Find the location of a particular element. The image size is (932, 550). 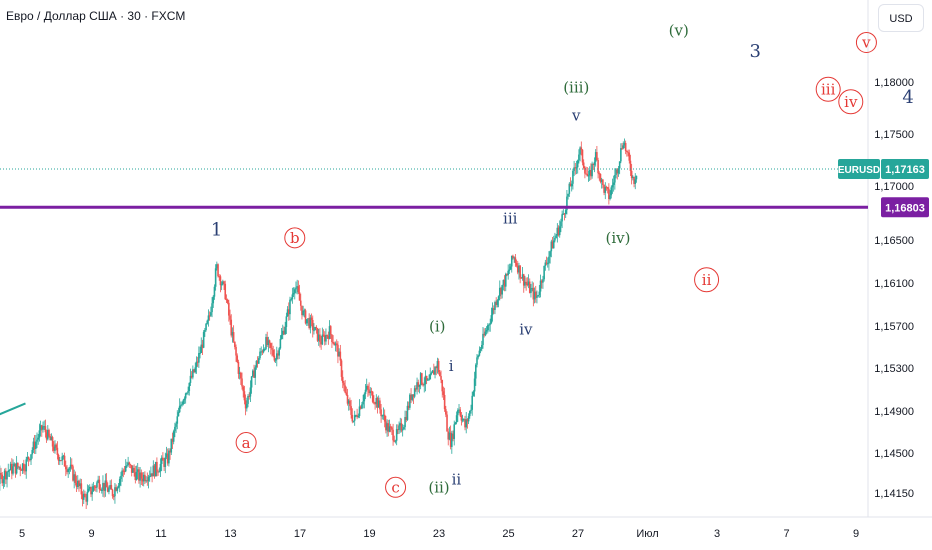

wave-label: v is located at coordinates (866, 43).